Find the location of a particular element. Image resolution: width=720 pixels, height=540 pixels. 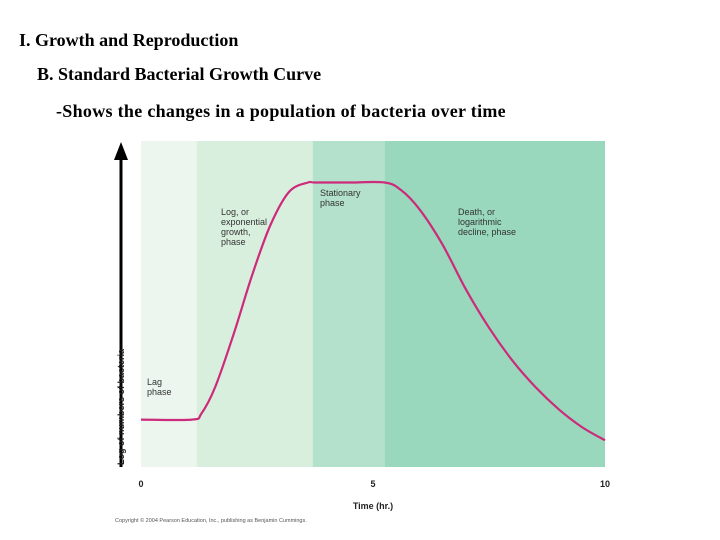

slide-heading-main: I. Growth and Reproduction is located at coordinates (129, 40).